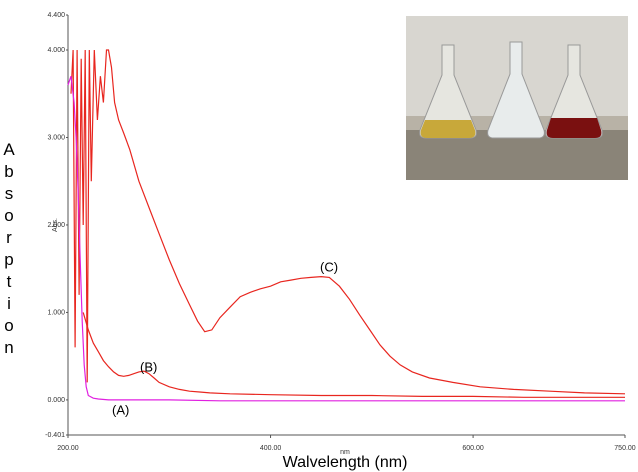  What do you see at coordinates (56, 137) in the screenshot?
I see `y-tick-label: 3.000` at bounding box center [56, 137].